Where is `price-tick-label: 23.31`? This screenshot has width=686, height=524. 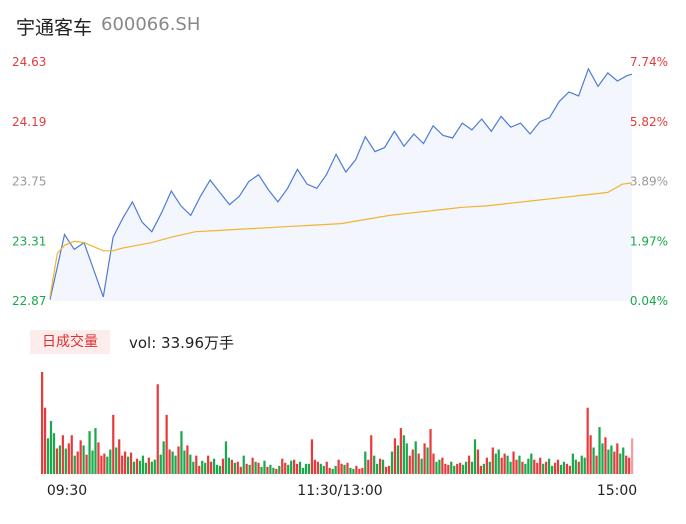 price-tick-label: 23.31 is located at coordinates (29, 241).